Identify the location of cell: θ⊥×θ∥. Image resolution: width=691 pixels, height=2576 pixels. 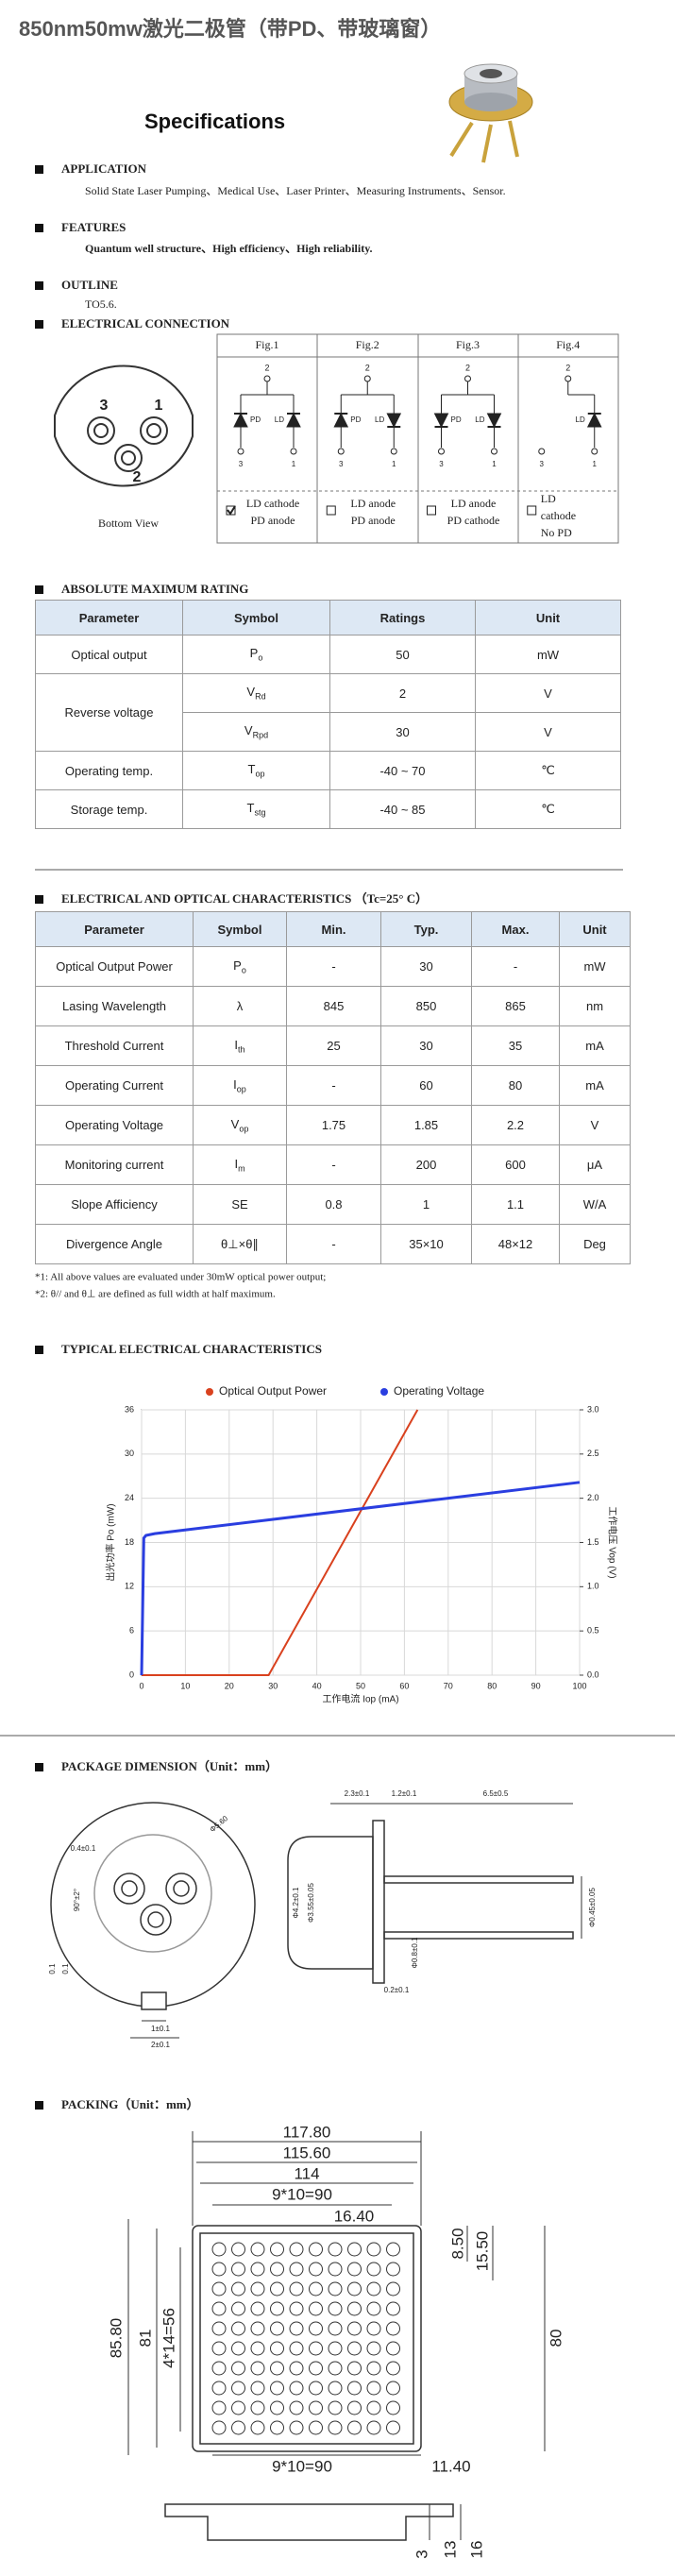
(240, 1244).